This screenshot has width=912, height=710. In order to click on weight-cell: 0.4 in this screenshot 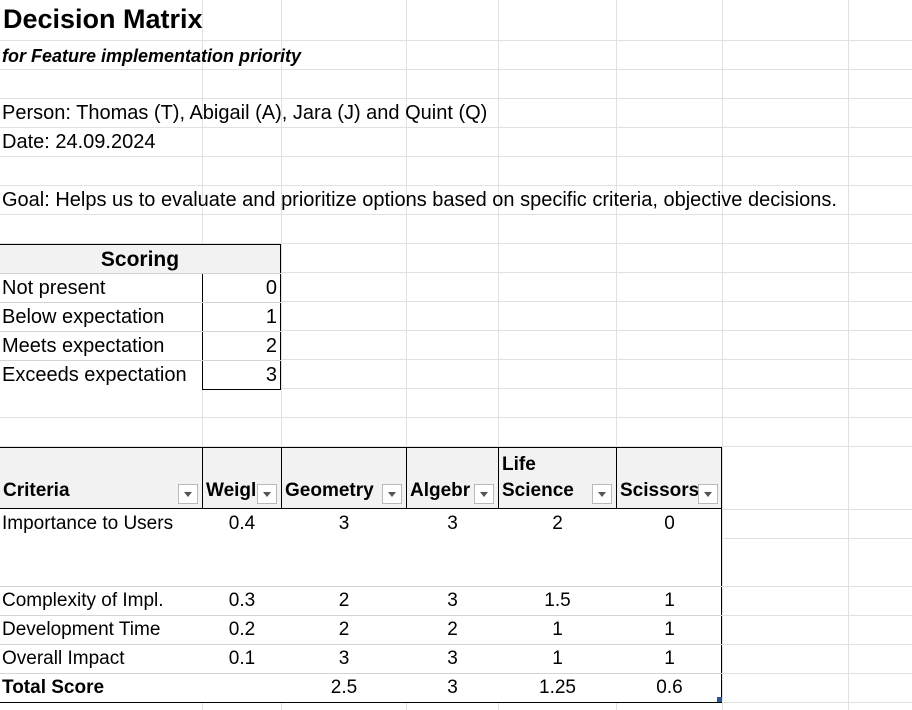, I will do `click(242, 523)`.